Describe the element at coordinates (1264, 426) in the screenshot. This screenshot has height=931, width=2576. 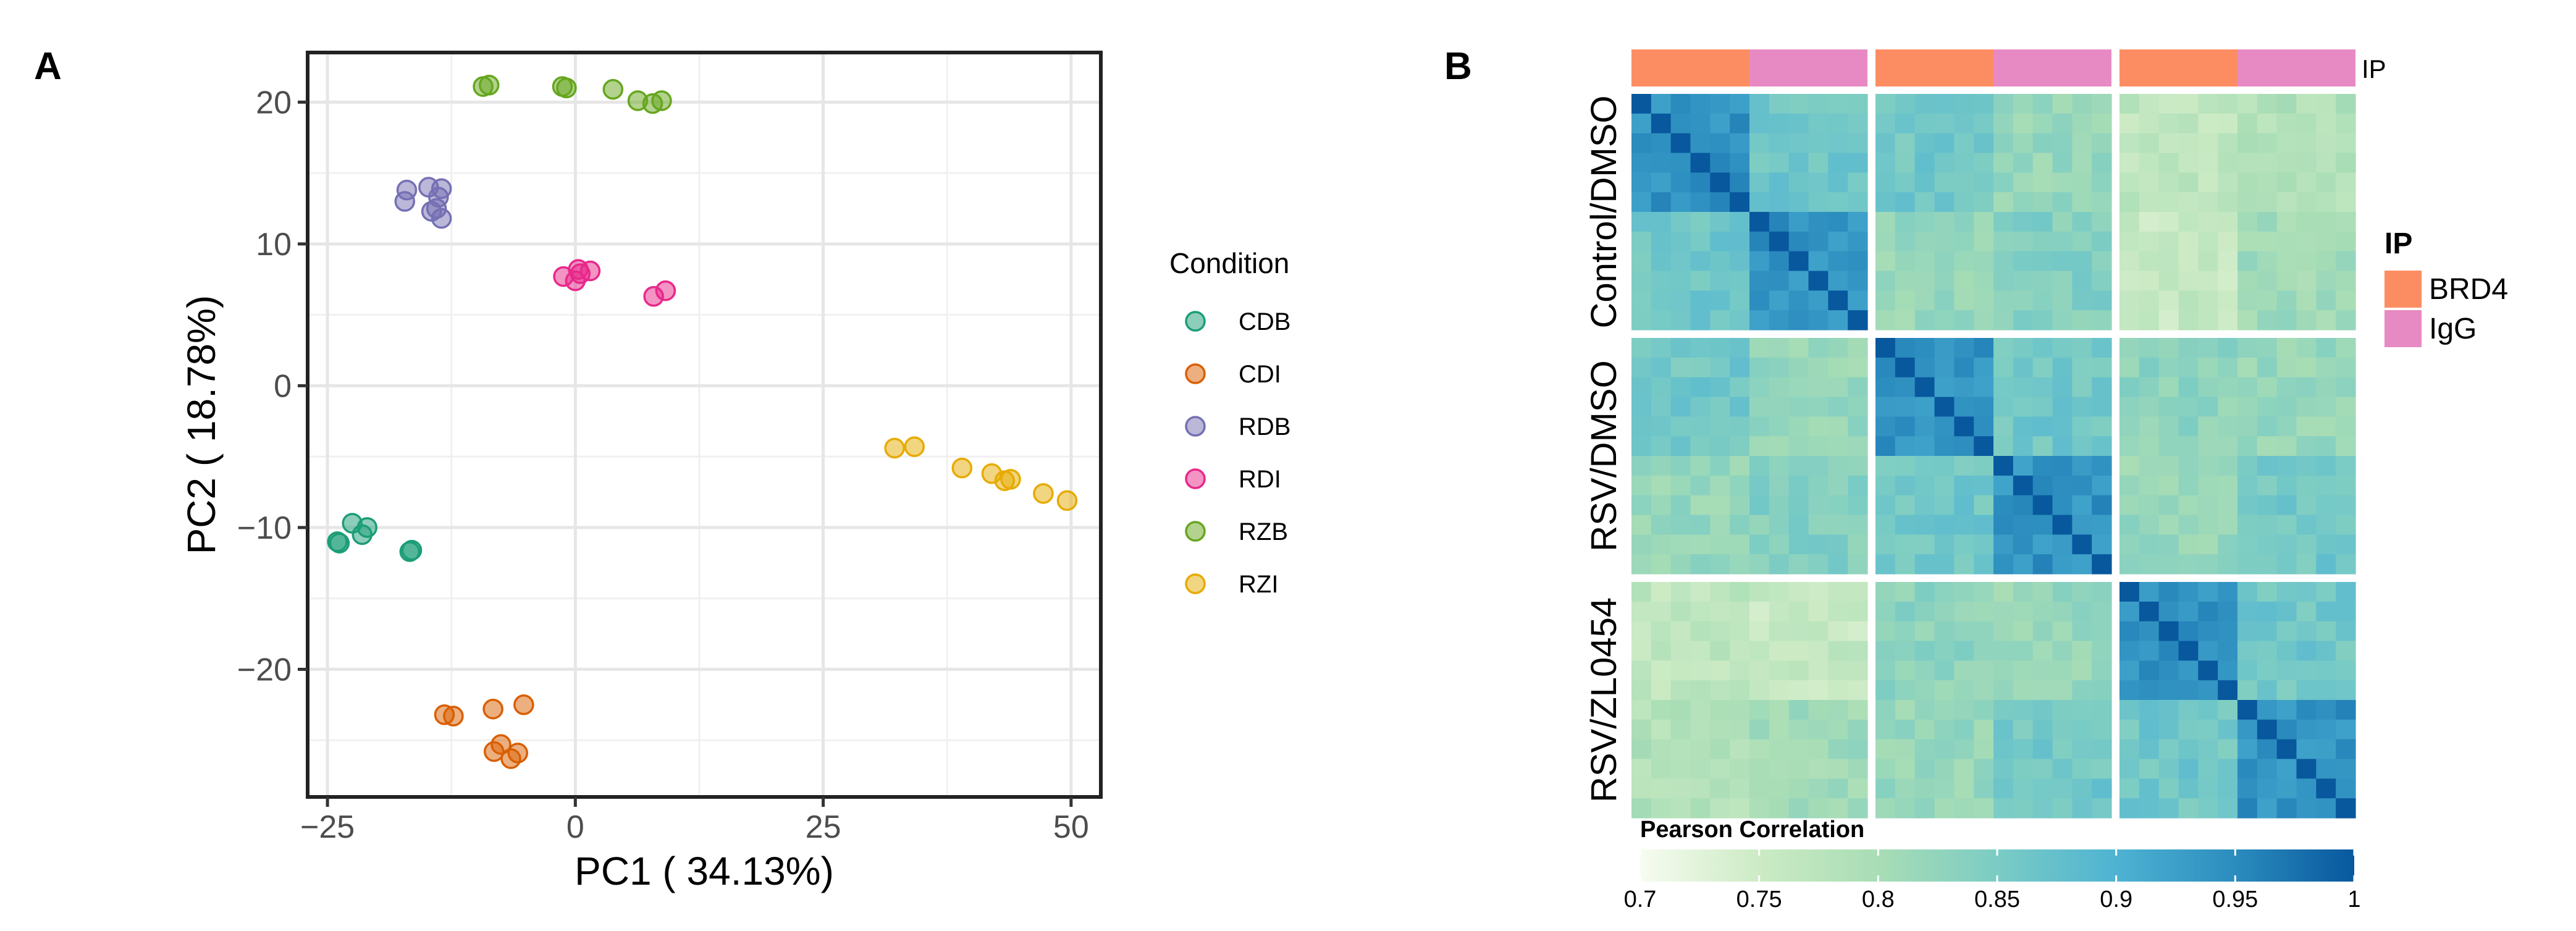
I see `legend-label-rdb: RDB` at that location.